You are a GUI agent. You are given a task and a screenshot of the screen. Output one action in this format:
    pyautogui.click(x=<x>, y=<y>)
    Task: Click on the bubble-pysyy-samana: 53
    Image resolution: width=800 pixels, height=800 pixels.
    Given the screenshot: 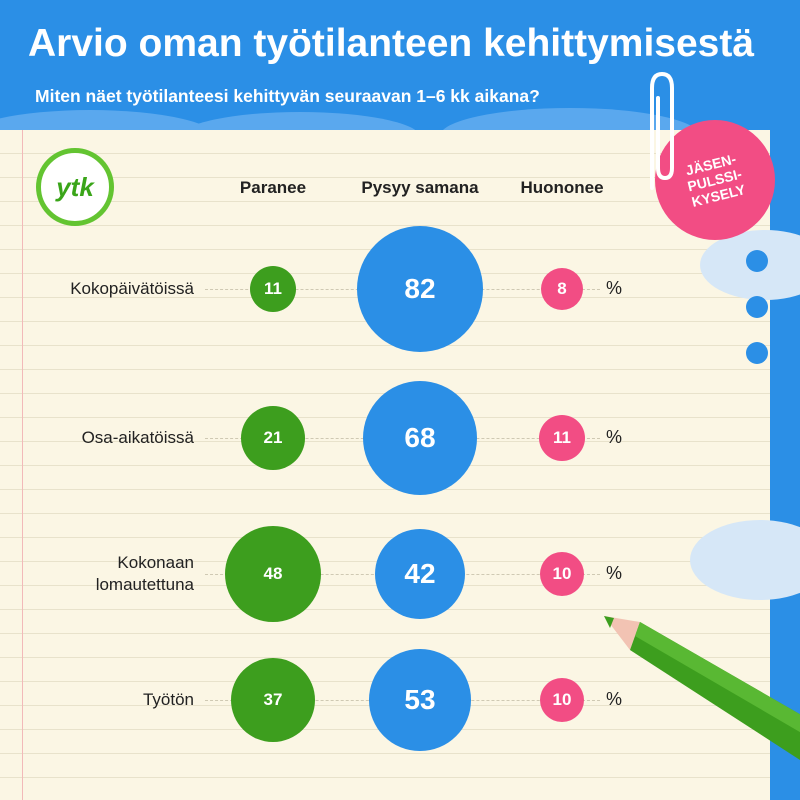 What is the action you would take?
    pyautogui.click(x=420, y=700)
    